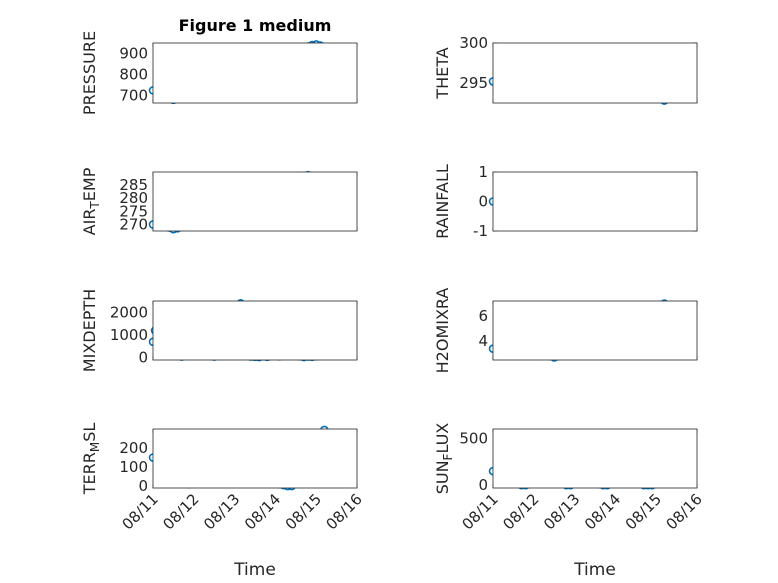  I want to click on y-tick-label: 285, so click(133, 185).